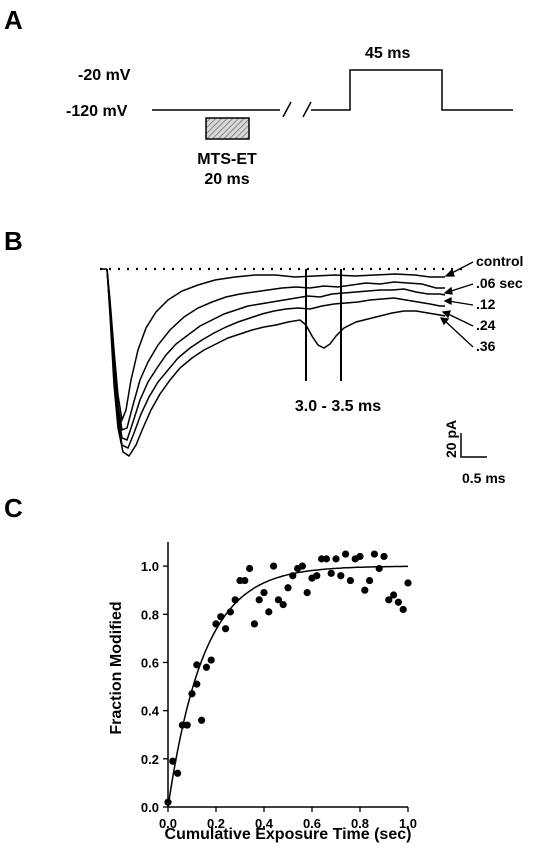 This screenshot has height=853, width=541. I want to click on trace-label-36: .36, so click(486, 346).